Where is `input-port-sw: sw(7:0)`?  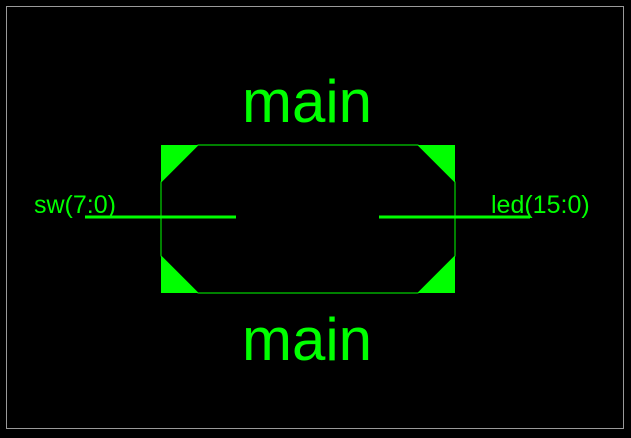
input-port-sw: sw(7:0) is located at coordinates (135, 205).